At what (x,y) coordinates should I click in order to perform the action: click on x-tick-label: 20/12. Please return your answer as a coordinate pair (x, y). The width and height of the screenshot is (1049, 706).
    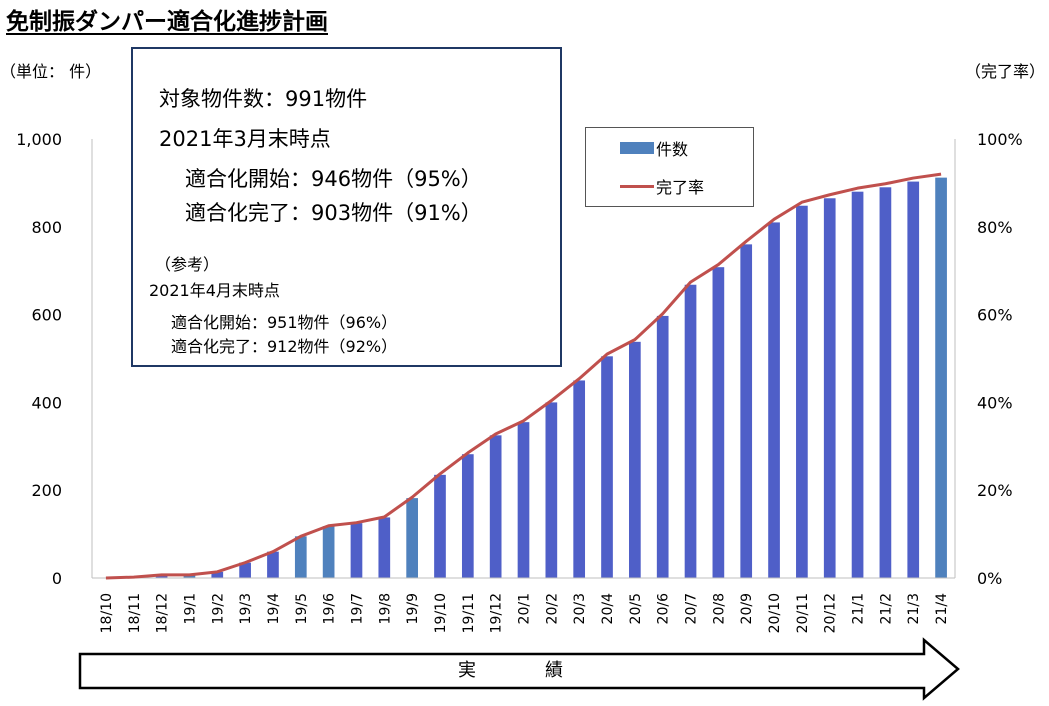
    Looking at the image, I should click on (831, 613).